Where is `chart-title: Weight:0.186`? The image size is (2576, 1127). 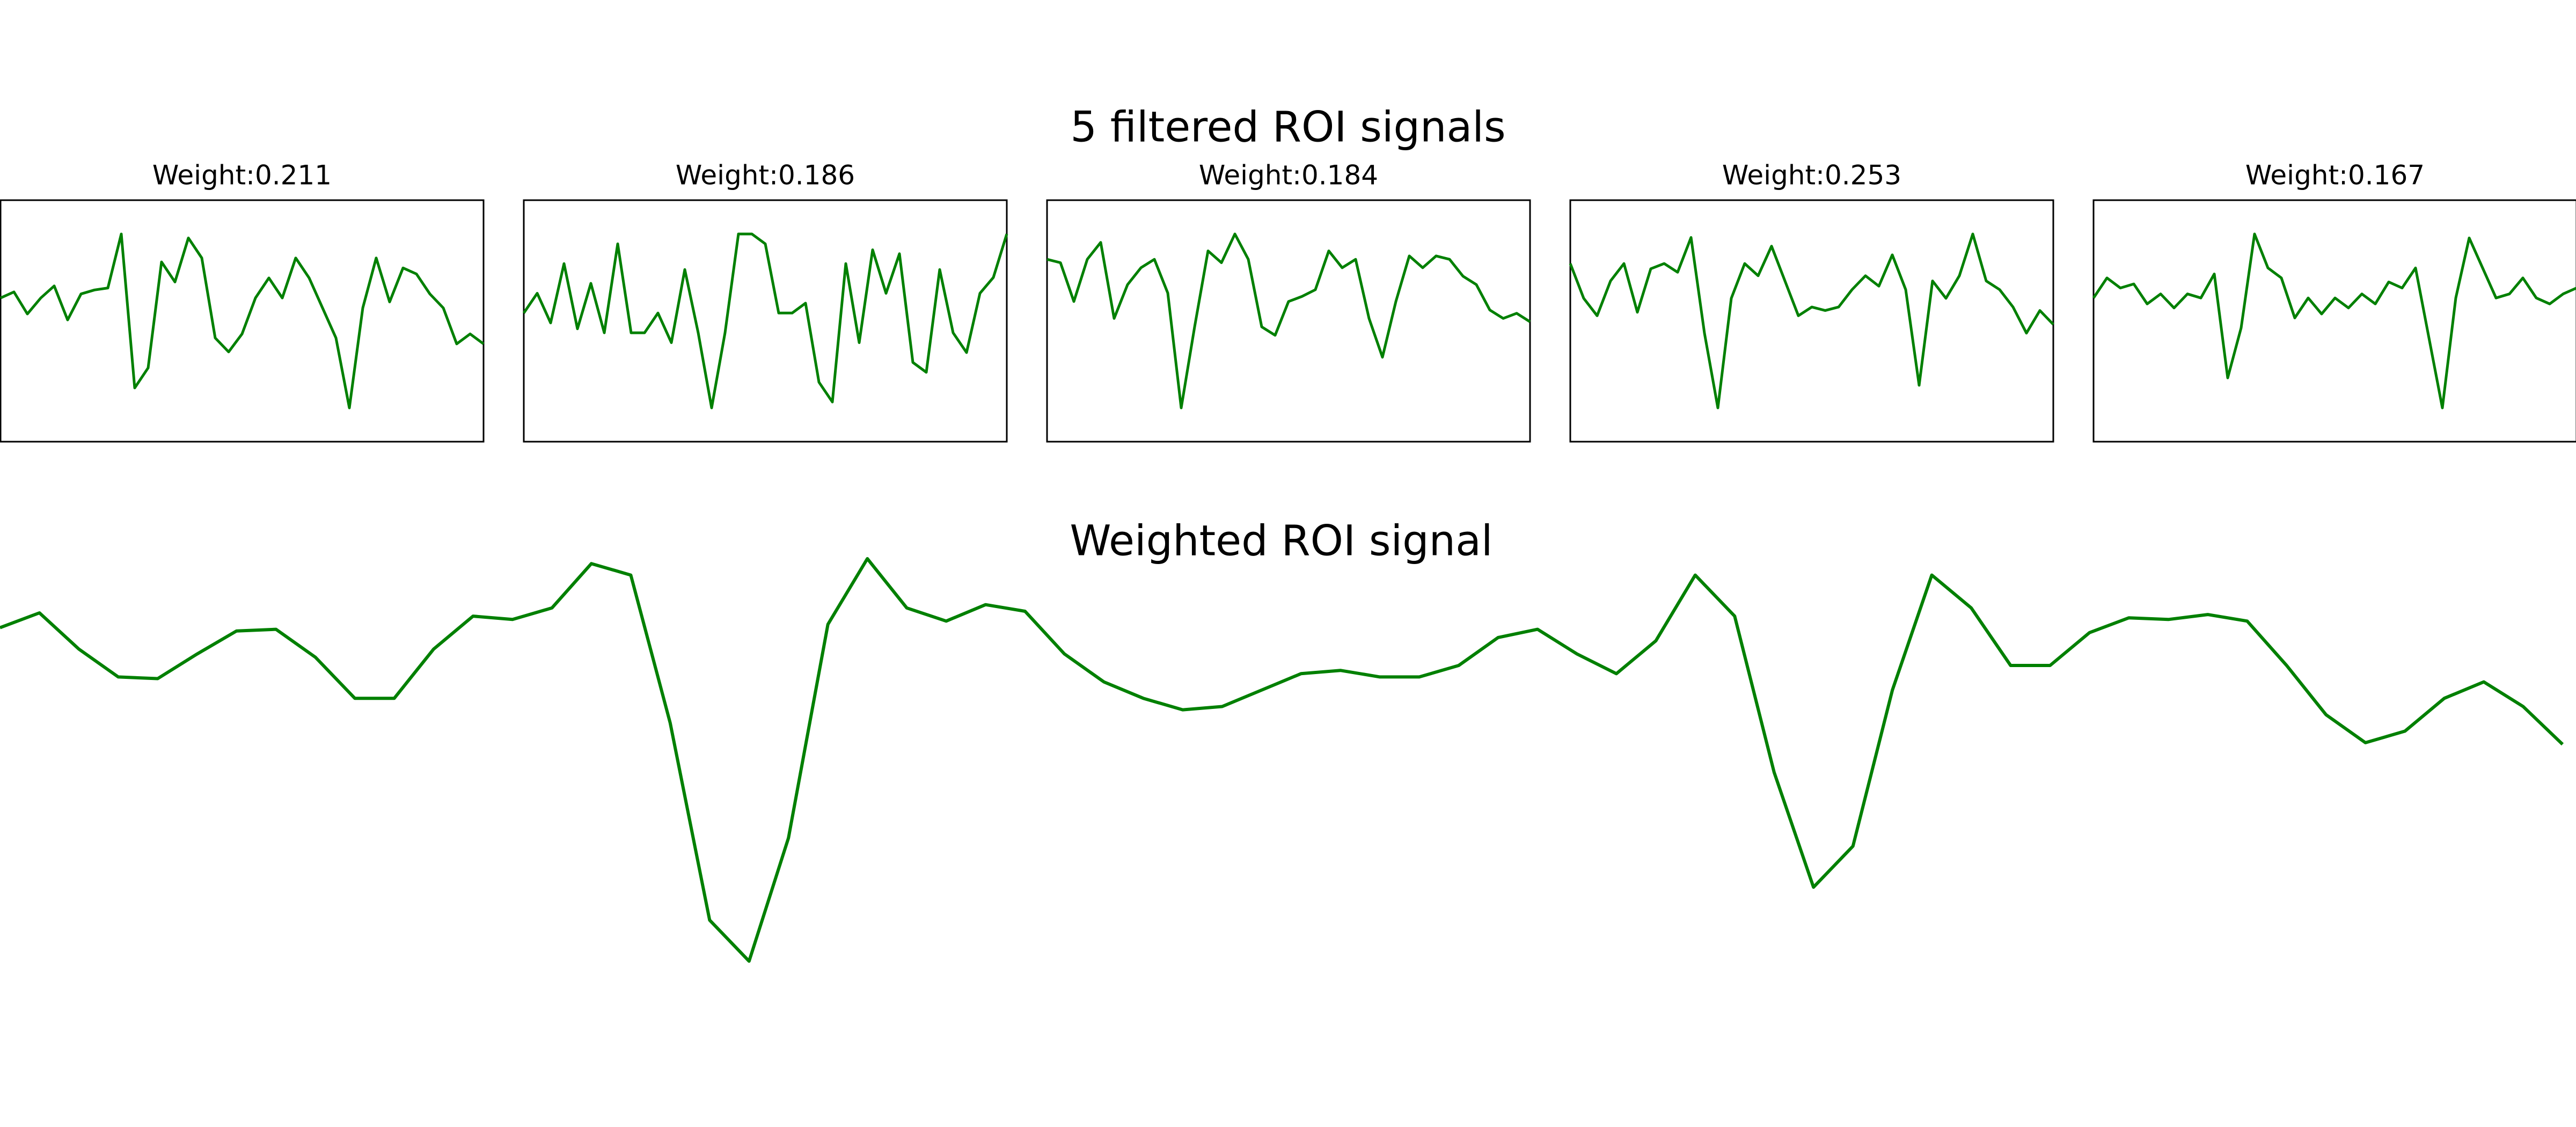 chart-title: Weight:0.186 is located at coordinates (765, 175).